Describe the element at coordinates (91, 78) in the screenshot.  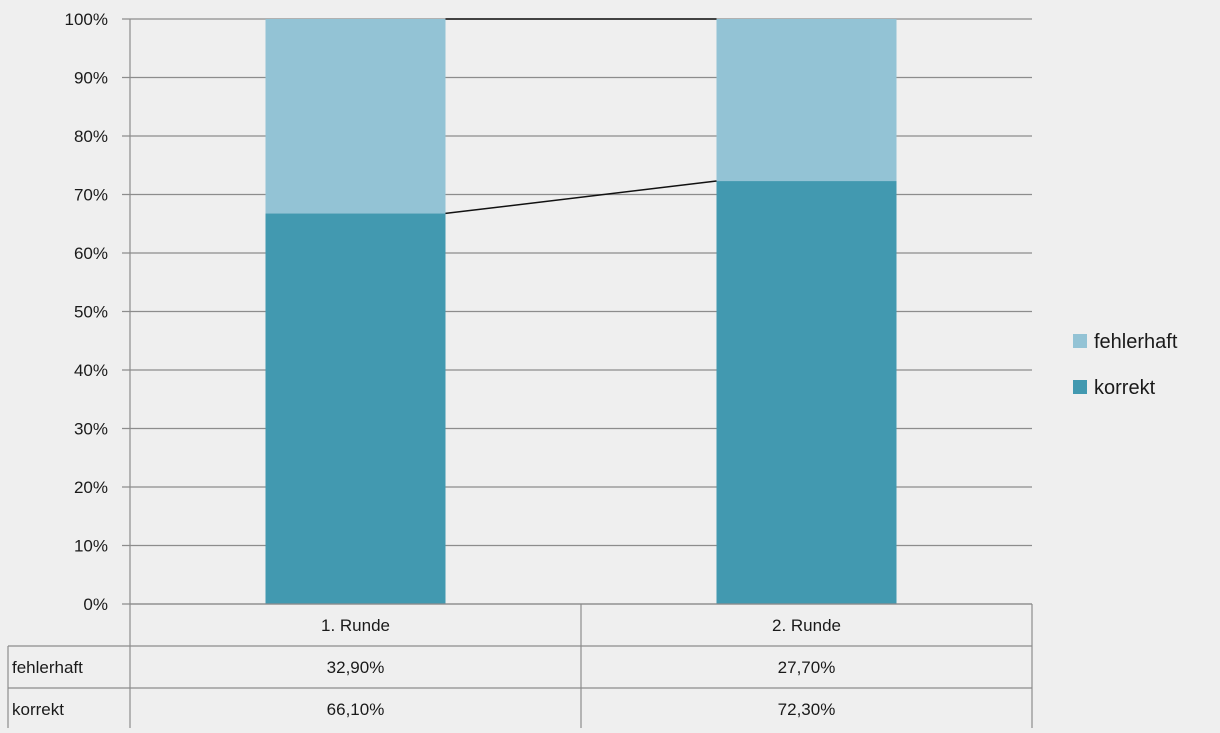
I see `y-tick-label: 90%` at that location.